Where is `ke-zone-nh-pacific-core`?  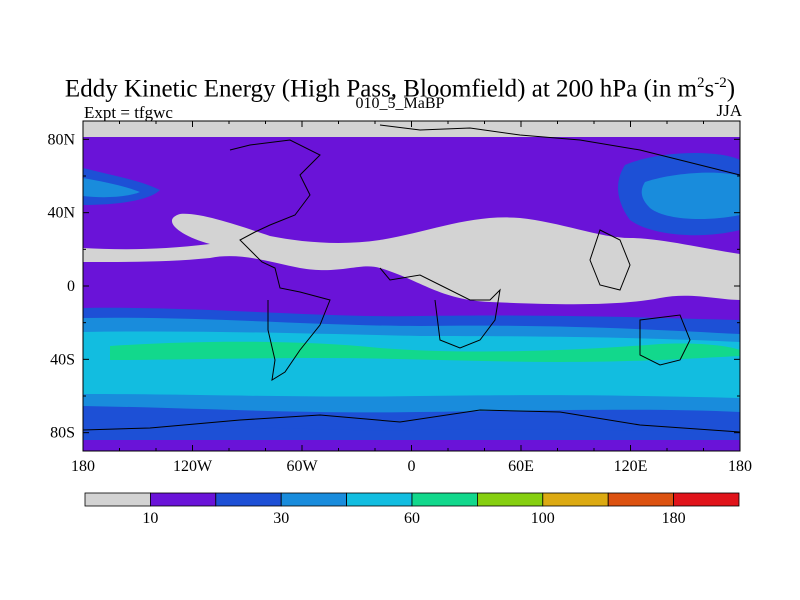 ke-zone-nh-pacific-core is located at coordinates (690, 196).